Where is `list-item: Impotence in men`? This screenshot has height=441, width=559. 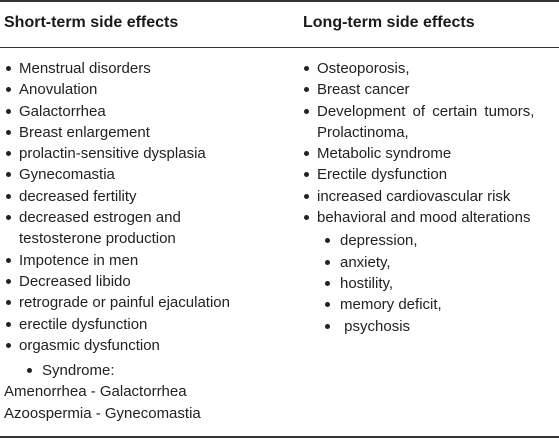 list-item: Impotence in men is located at coordinates (146, 260).